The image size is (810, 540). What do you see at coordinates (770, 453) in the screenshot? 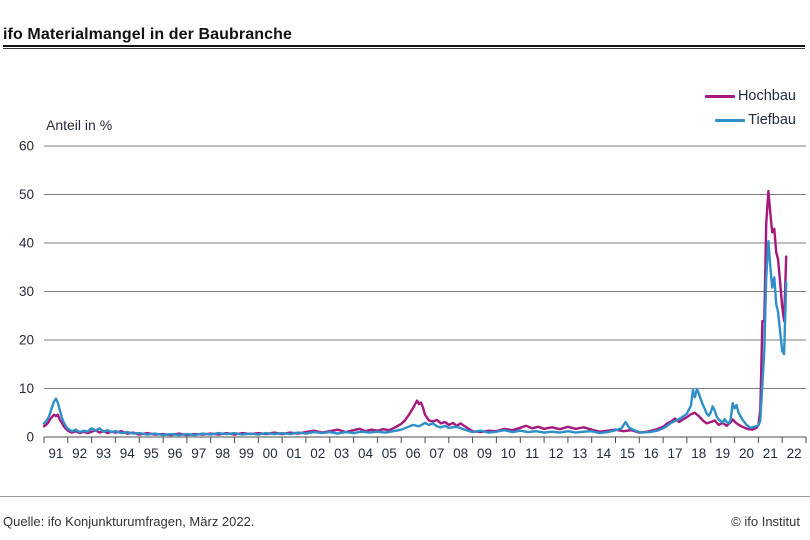
I see `x-tick-label: 21` at bounding box center [770, 453].